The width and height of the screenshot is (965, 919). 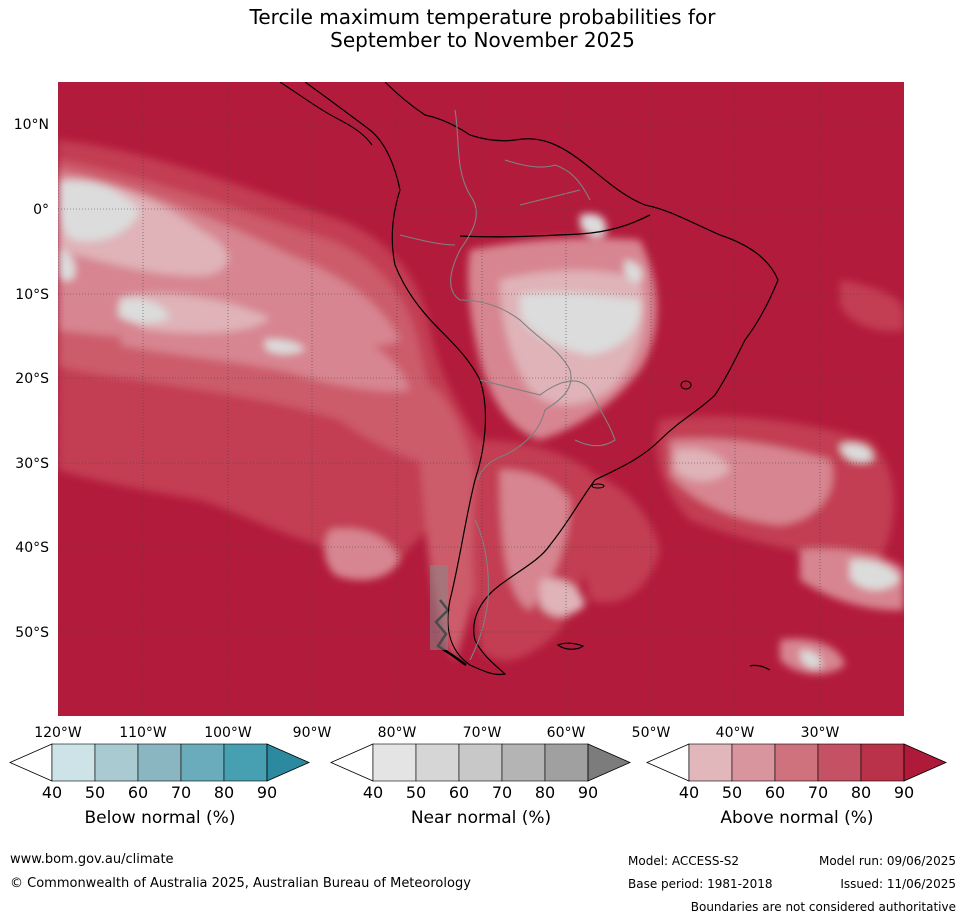 I want to click on above-normal-colorbar: 40 50 60 70 80 90, so click(x=796, y=772).